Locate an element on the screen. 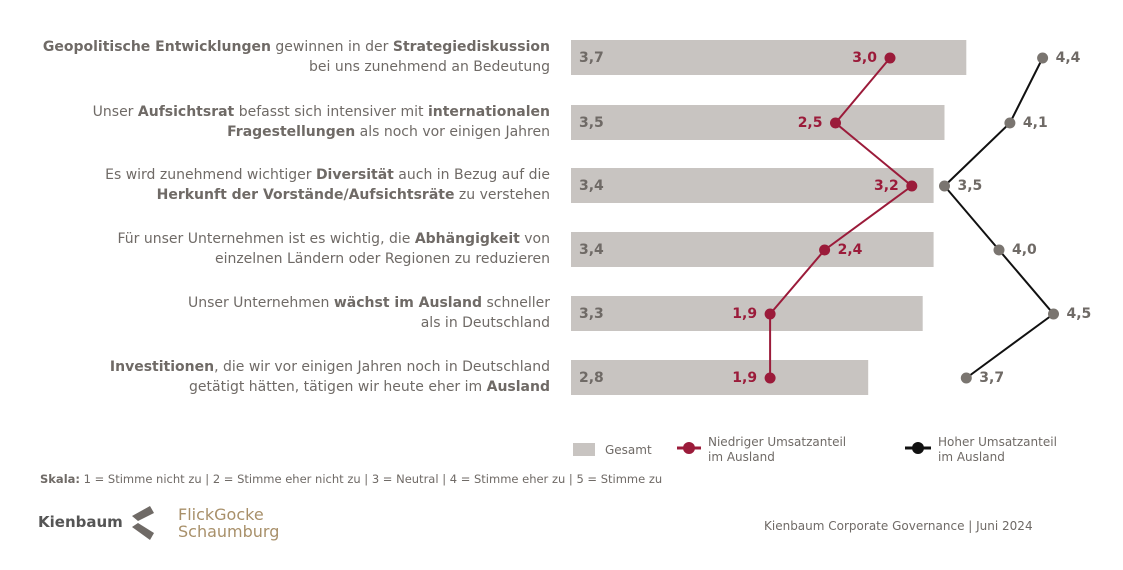 This screenshot has width=1123, height=570. value-label-niedrig: 2,4 is located at coordinates (850, 250).